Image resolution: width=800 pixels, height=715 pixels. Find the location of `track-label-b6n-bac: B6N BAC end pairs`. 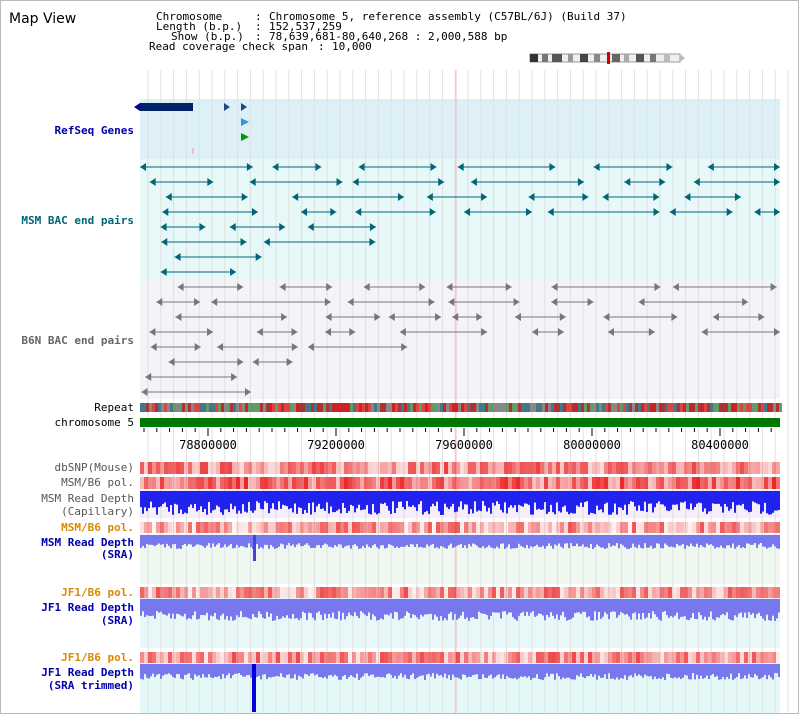

track-label-b6n-bac: B6N BAC end pairs is located at coordinates (77, 340).